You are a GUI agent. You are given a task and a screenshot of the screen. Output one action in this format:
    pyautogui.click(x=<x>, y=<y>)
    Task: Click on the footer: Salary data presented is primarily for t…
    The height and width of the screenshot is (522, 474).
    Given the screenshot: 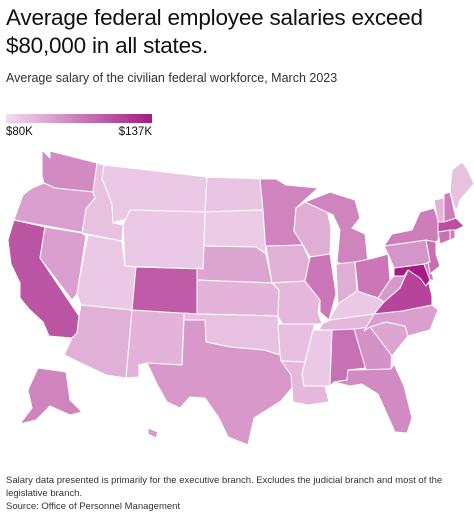 What is the action you would take?
    pyautogui.click(x=238, y=493)
    